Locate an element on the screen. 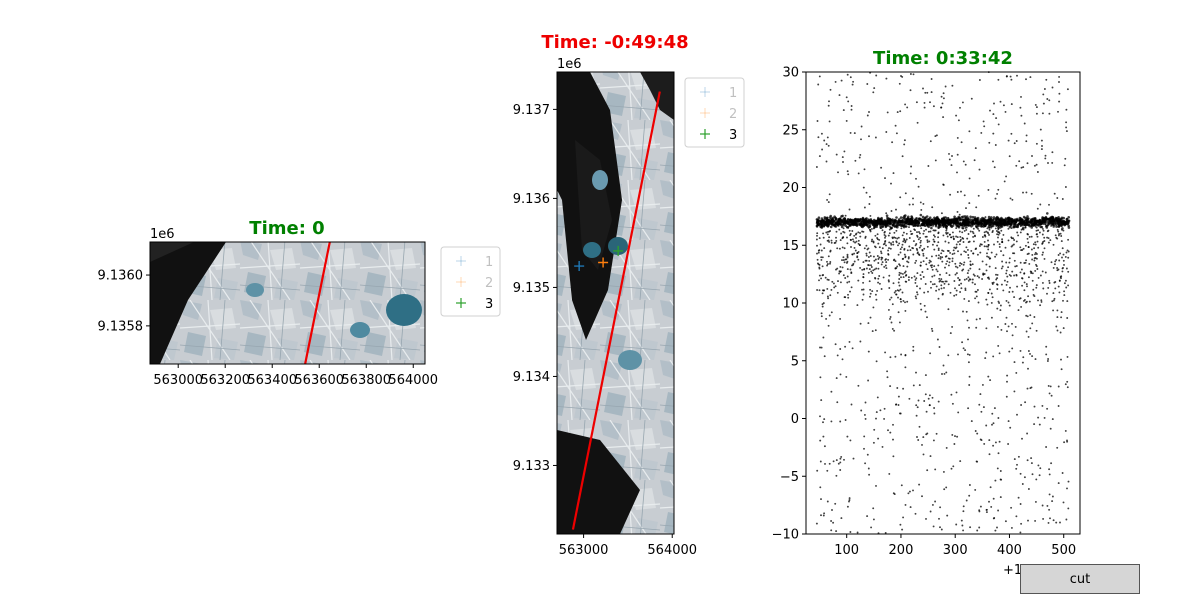  cut-button: cut is located at coordinates (1080, 579).